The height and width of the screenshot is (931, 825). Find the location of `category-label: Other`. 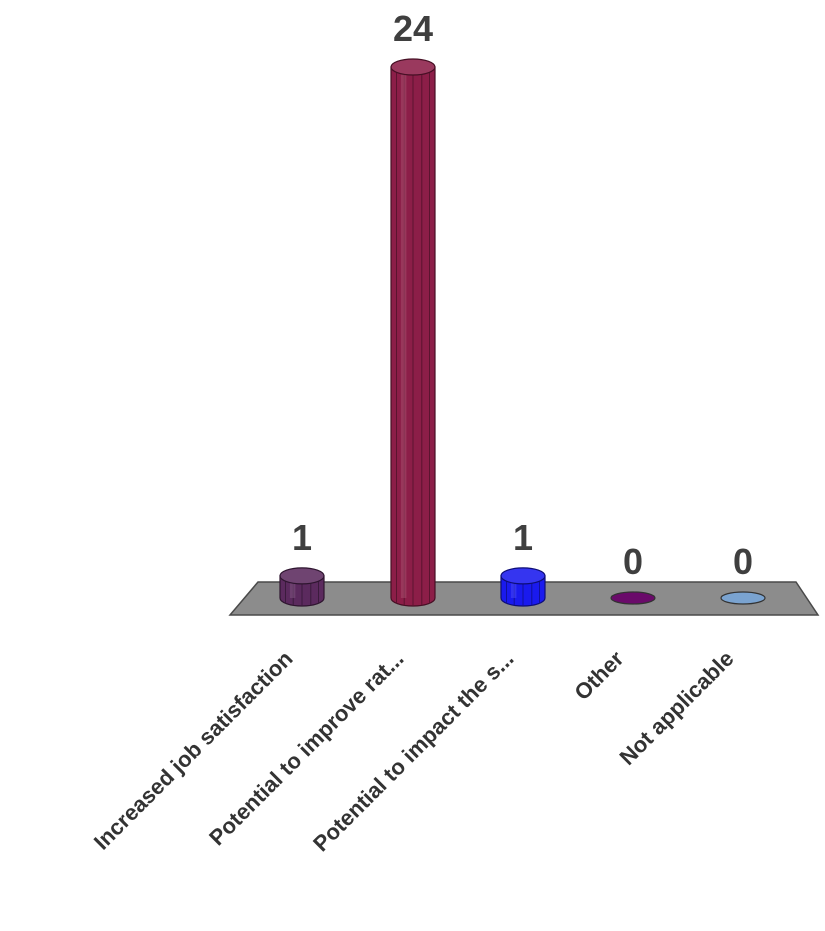

category-label: Other is located at coordinates (598, 675).